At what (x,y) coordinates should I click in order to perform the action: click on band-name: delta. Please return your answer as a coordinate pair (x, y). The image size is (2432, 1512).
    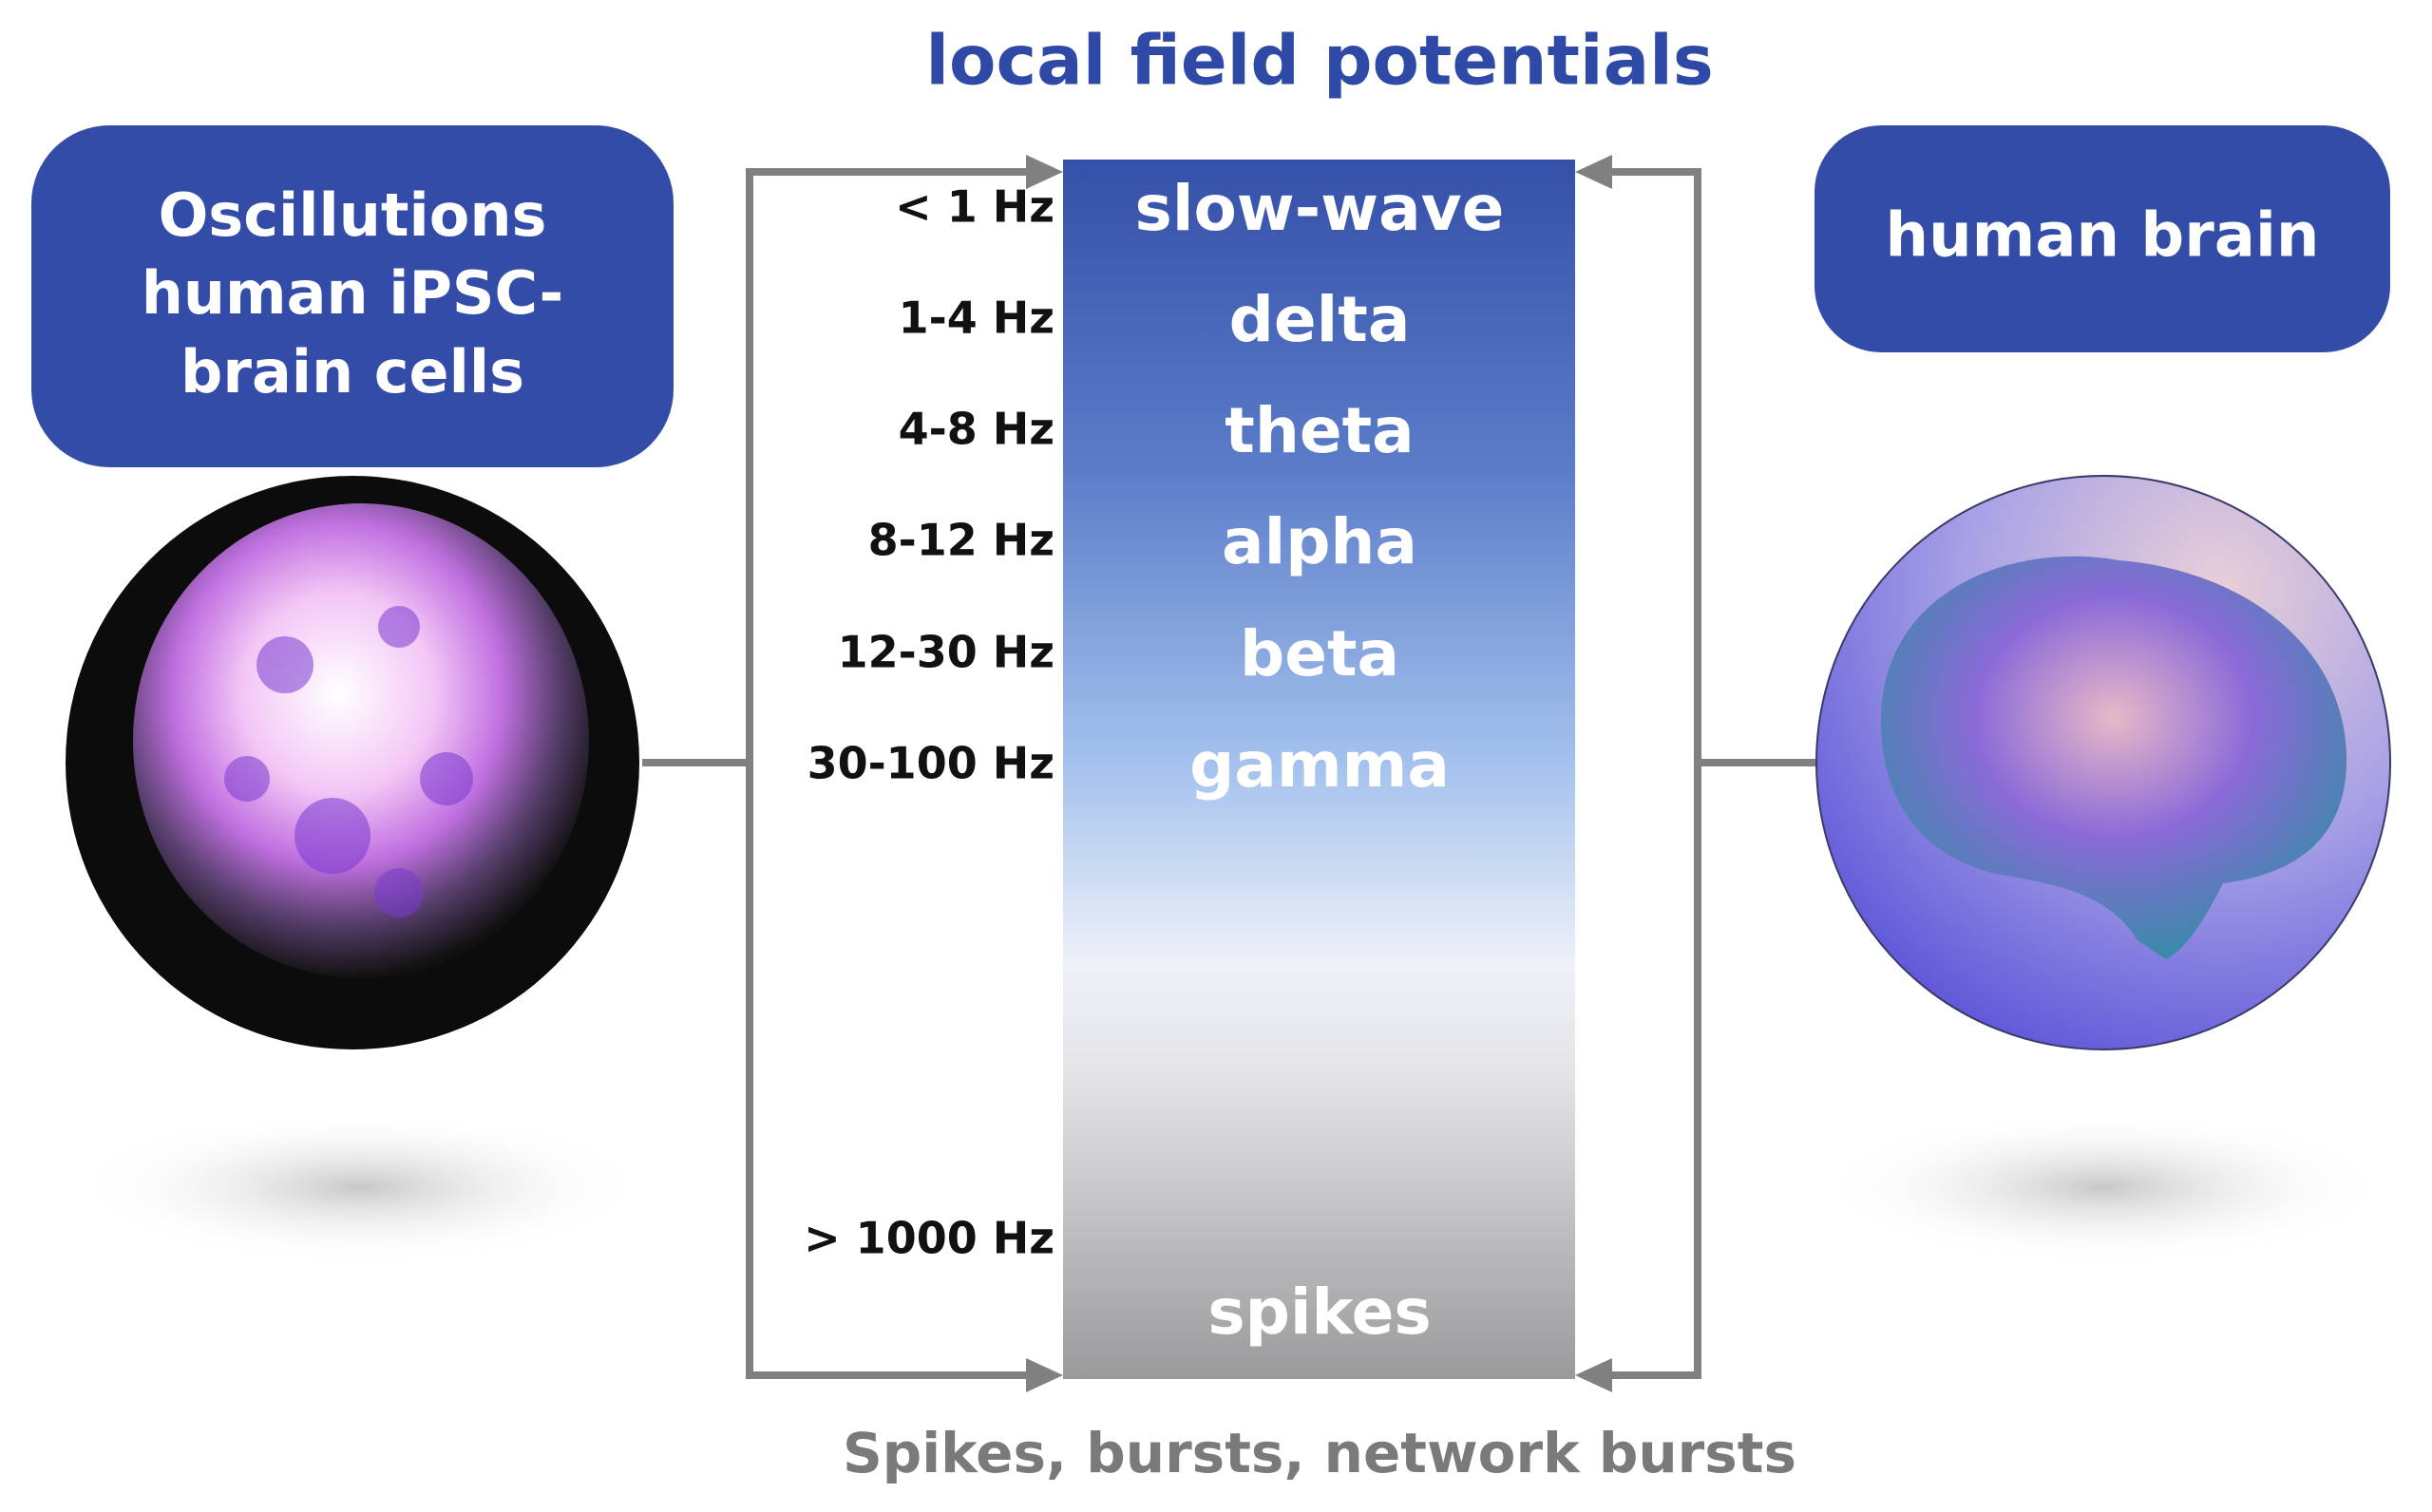
    Looking at the image, I should click on (1320, 319).